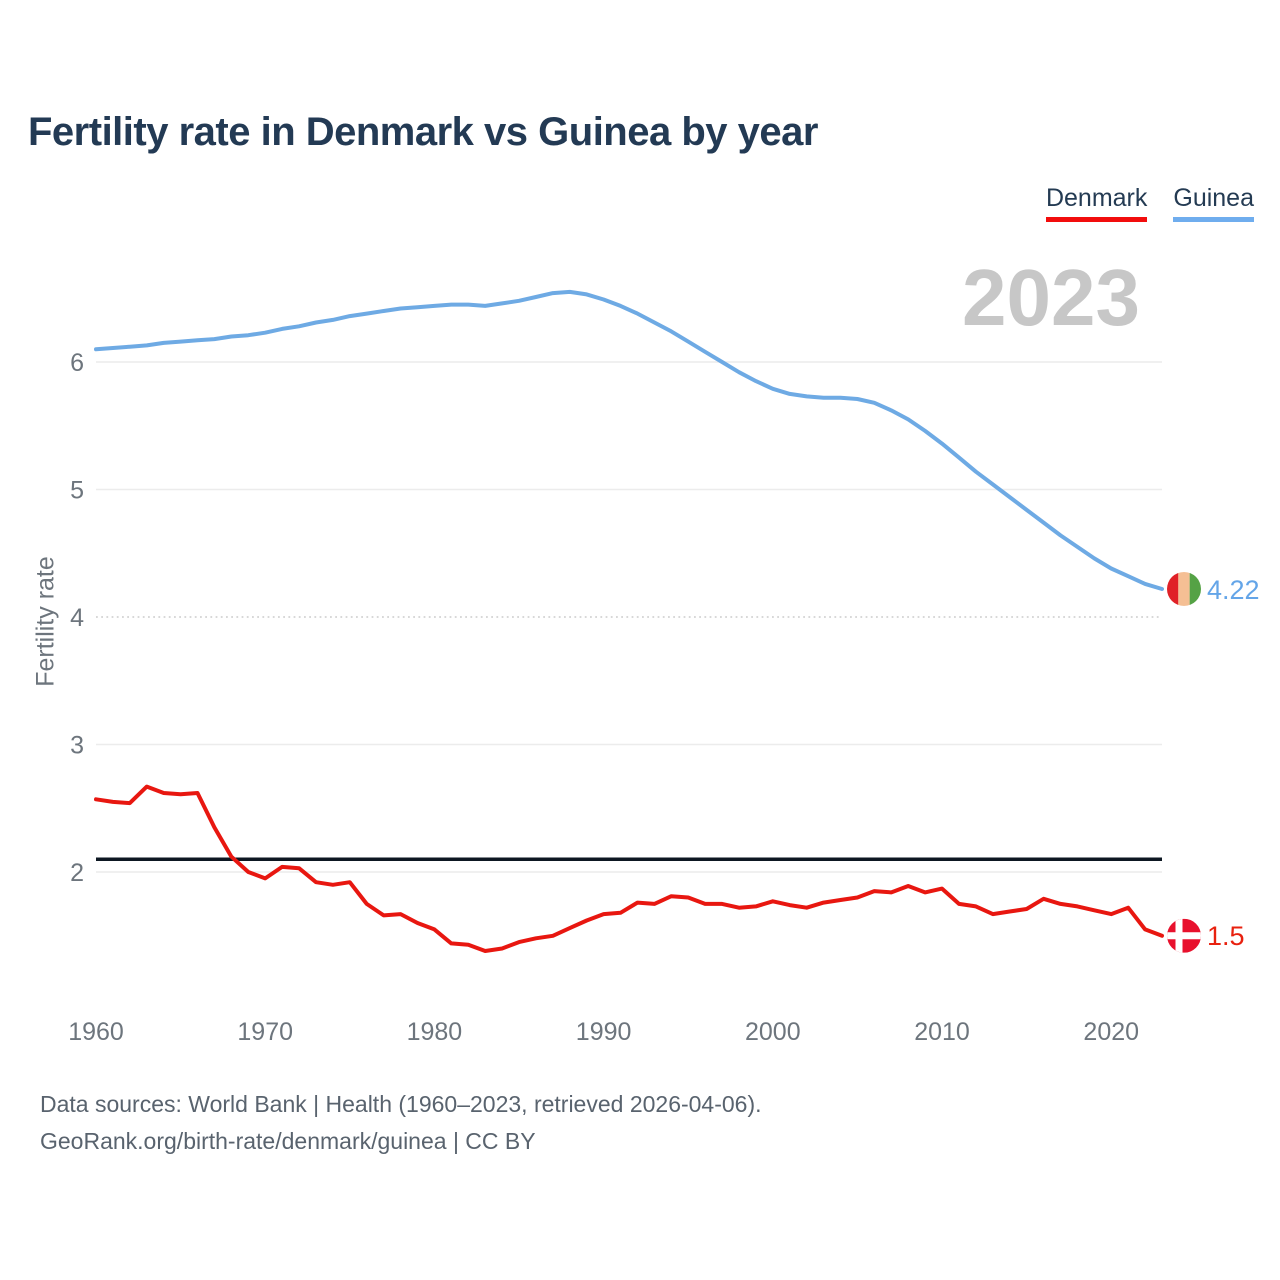 The width and height of the screenshot is (1280, 1280). Describe the element at coordinates (1149, 203) in the screenshot. I see `legend: Denmark Guinea` at that location.